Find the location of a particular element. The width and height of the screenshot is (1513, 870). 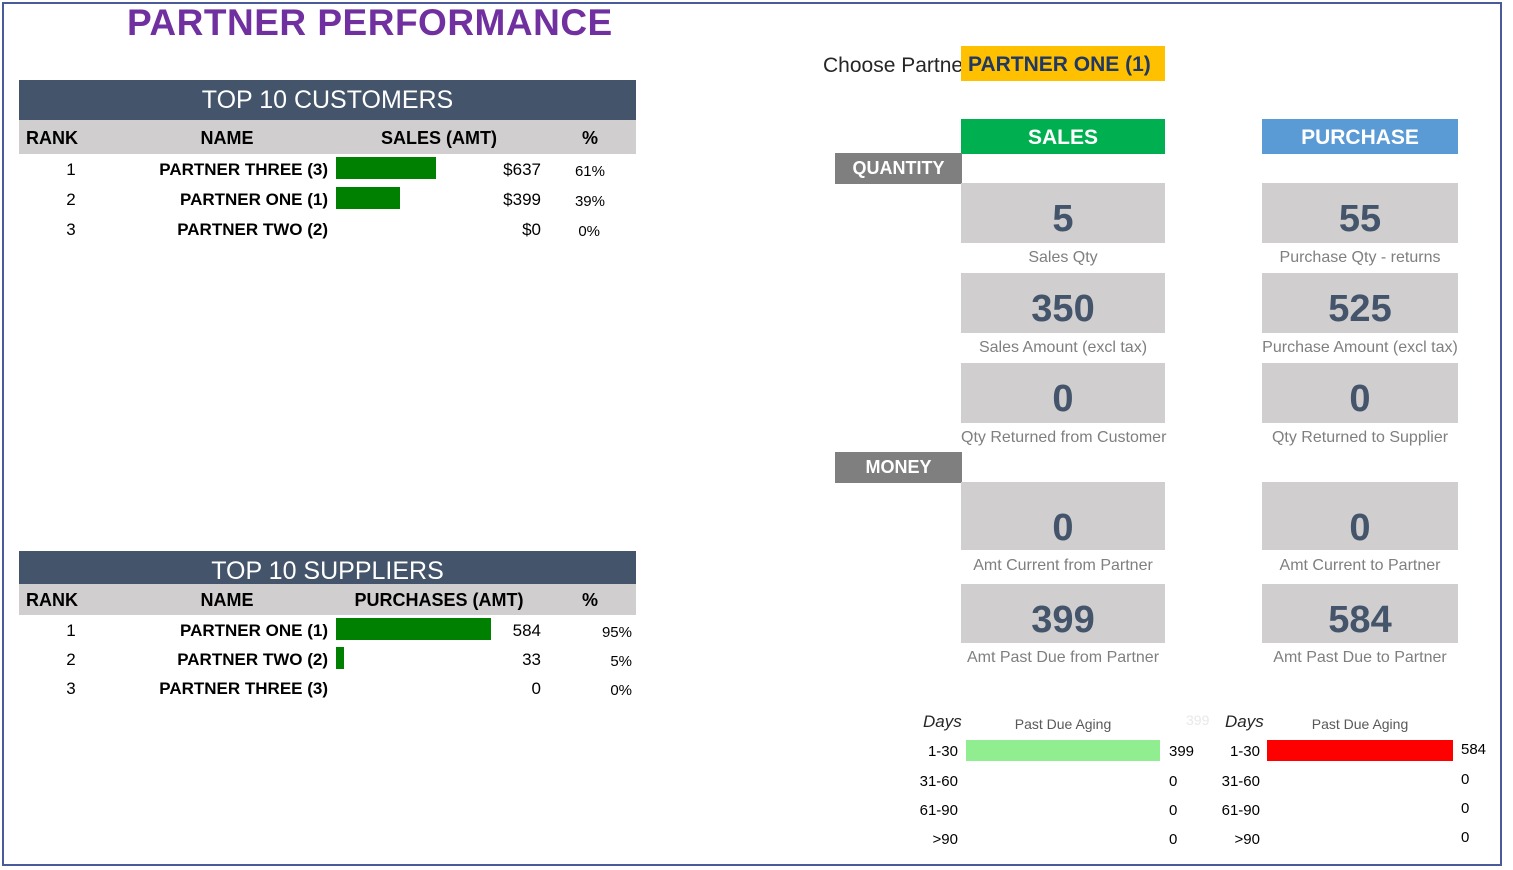

sales-amt-header: SALES (AMT) is located at coordinates (439, 138).